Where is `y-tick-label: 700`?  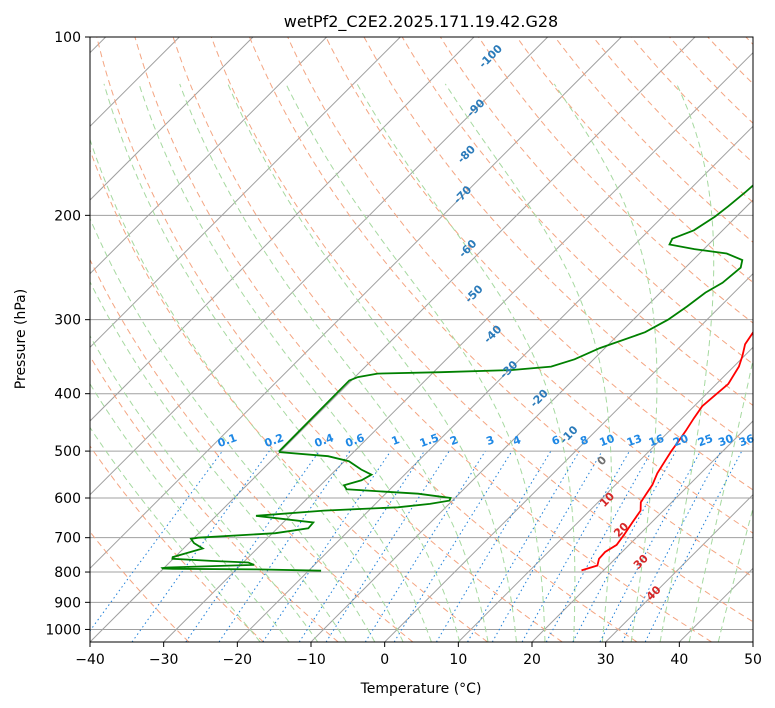
y-tick-label: 700 is located at coordinates (67, 539).